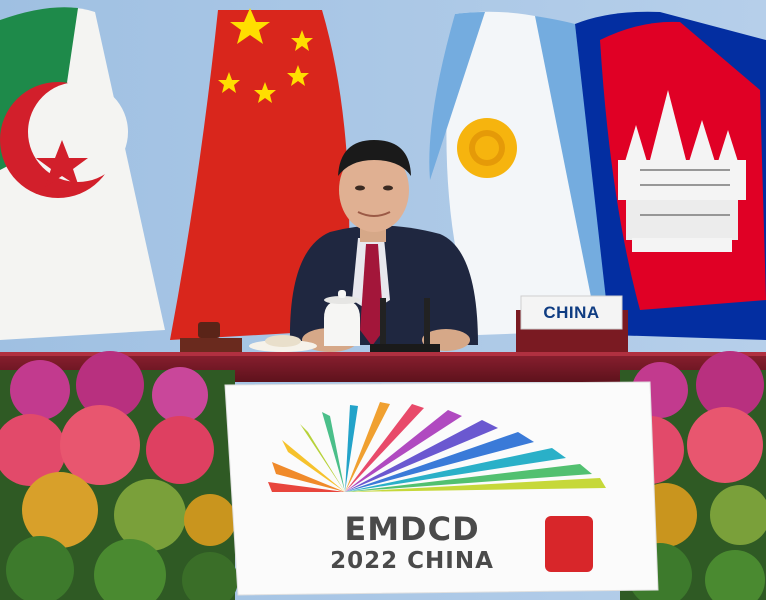  I want to click on gavel-block, so click(211, 345).